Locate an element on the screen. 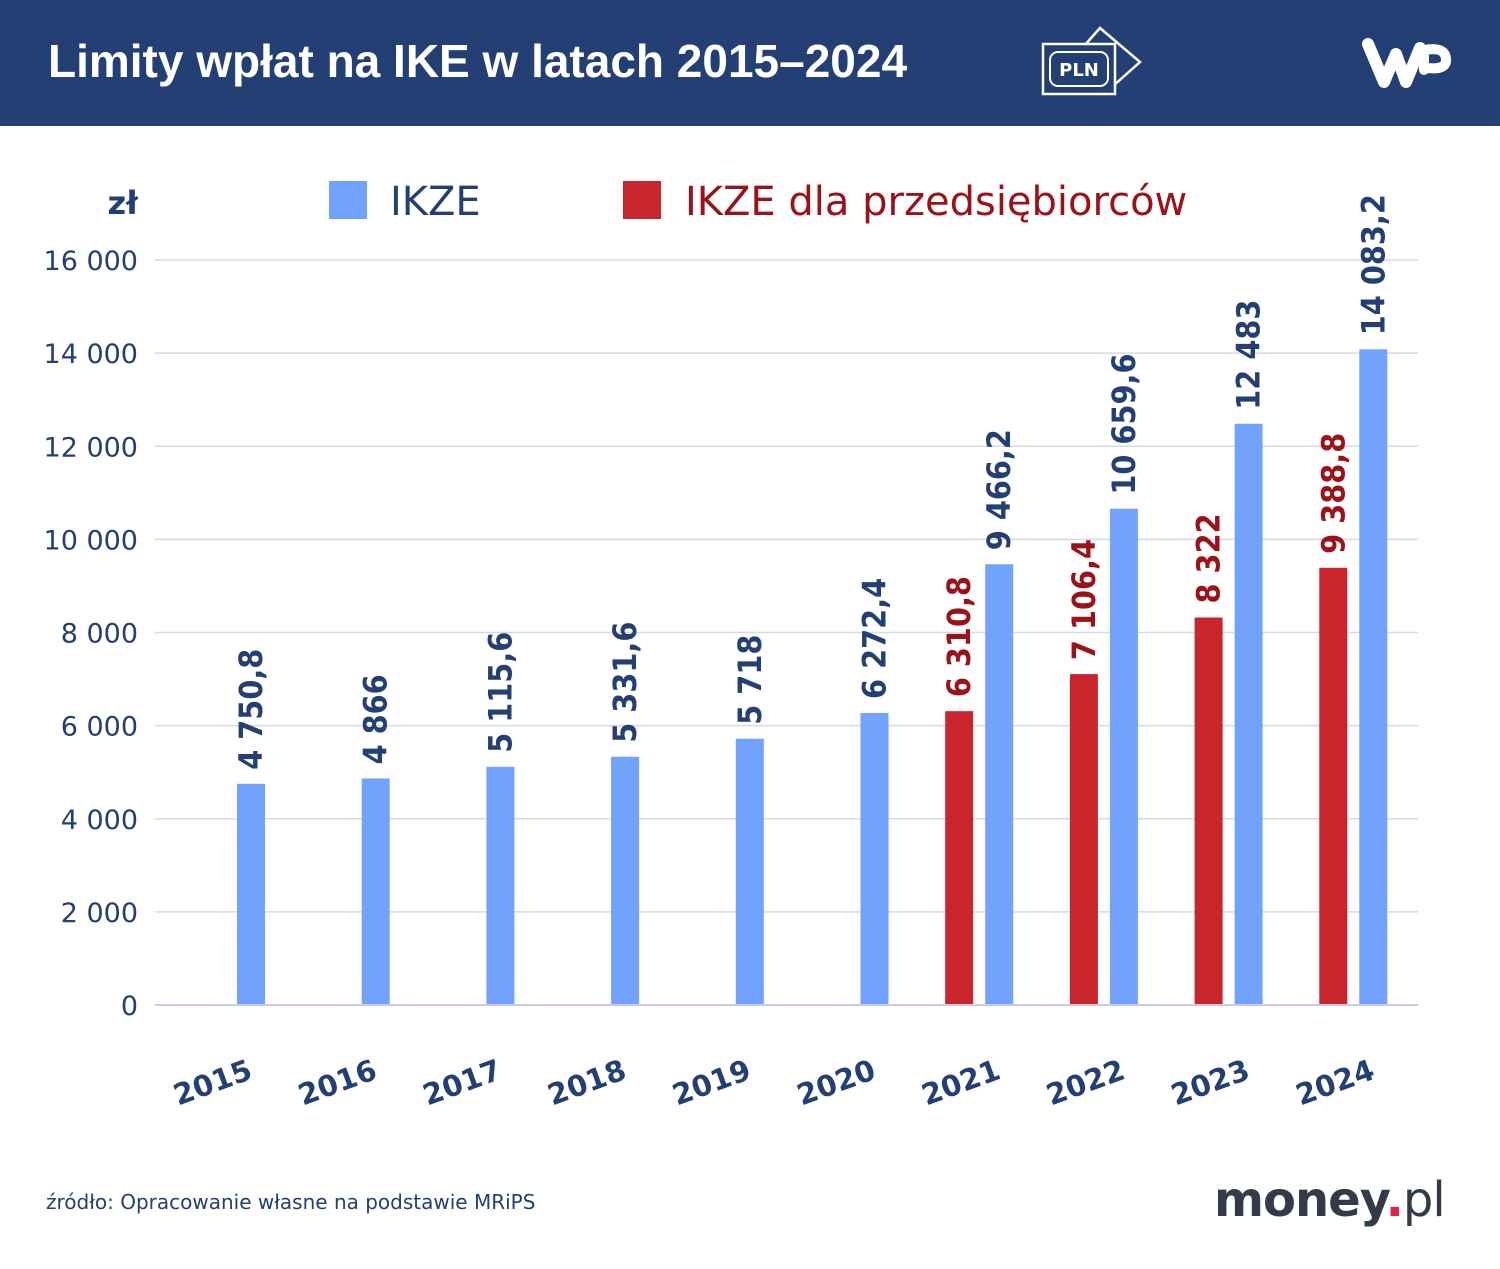  y-tick-label: 4 000 is located at coordinates (99, 820).